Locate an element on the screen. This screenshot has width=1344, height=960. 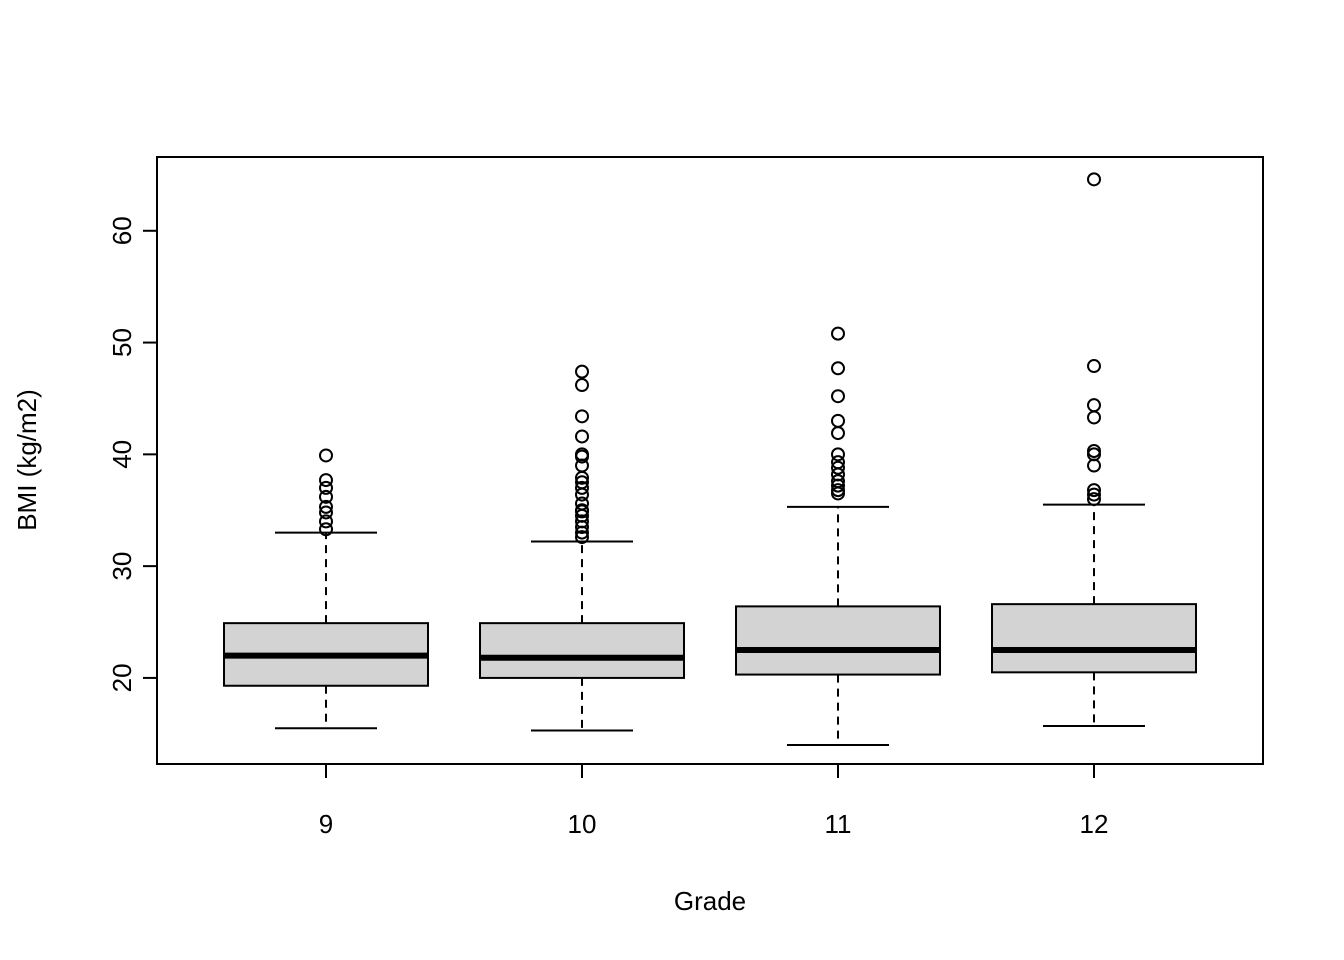
y-tick-label: 30 is located at coordinates (122, 566).